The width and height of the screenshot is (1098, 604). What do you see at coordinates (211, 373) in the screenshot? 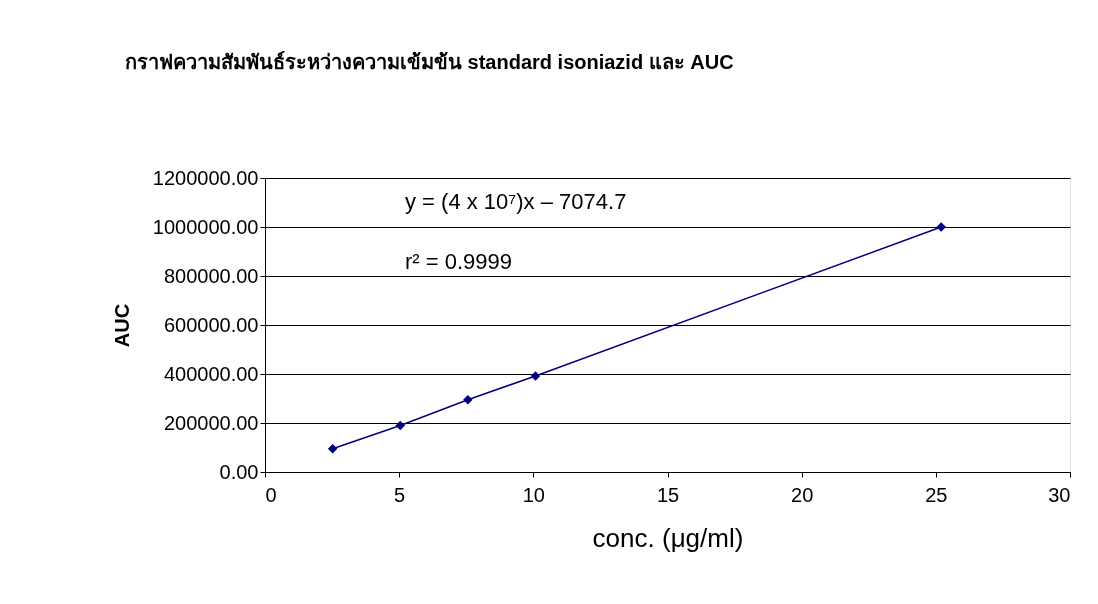
I see `y-tick-label: 400000.00` at bounding box center [211, 373].